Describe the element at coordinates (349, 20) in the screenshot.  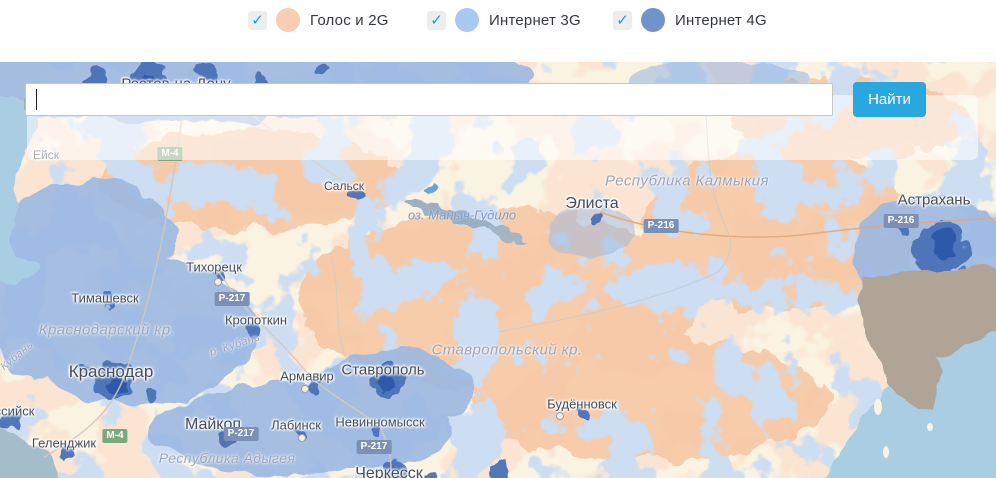
I see `legend-label: Голос и 2G` at that location.